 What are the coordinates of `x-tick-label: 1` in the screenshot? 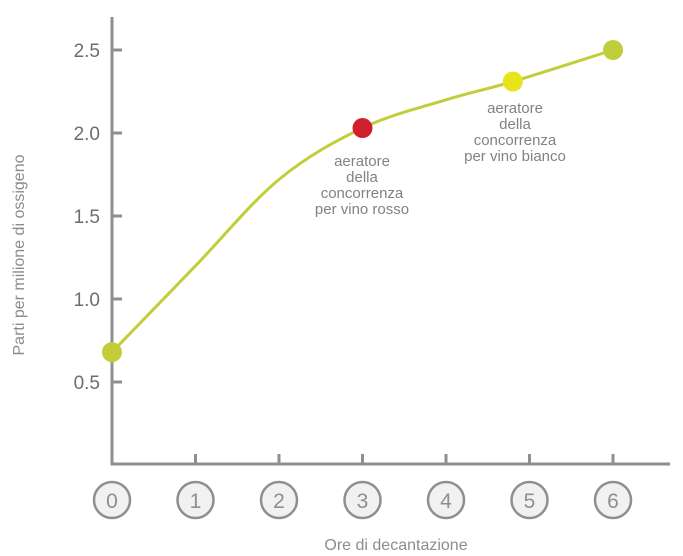 It's located at (196, 501).